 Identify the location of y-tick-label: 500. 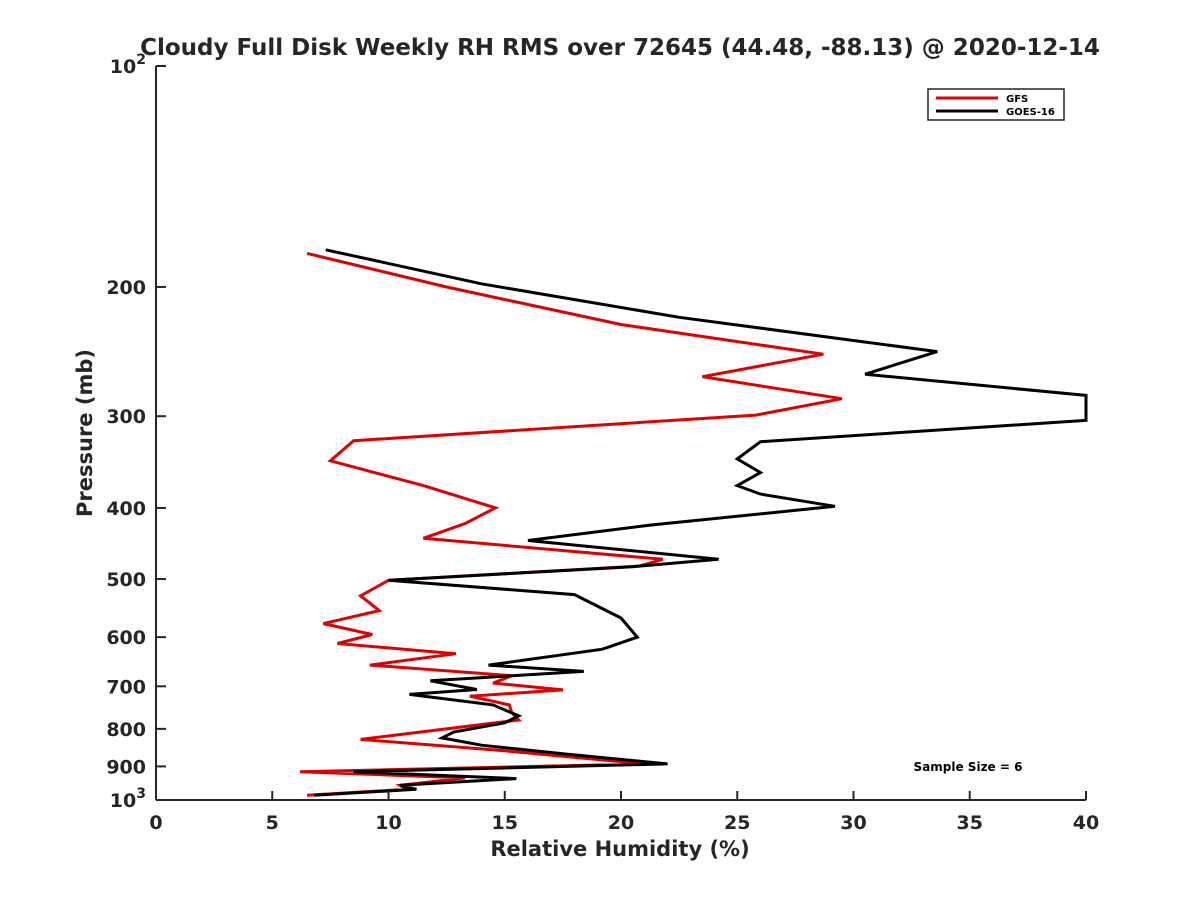
(126, 580).